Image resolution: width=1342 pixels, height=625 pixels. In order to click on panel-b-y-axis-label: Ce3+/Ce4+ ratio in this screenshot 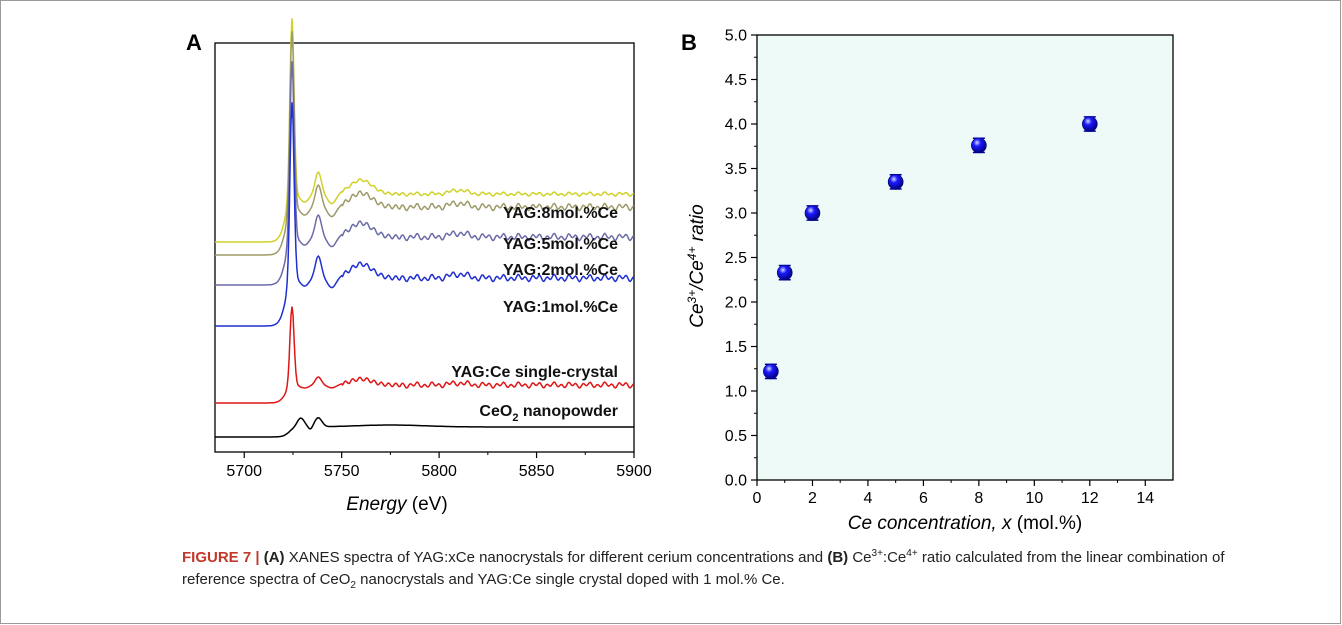, I will do `click(696, 266)`.